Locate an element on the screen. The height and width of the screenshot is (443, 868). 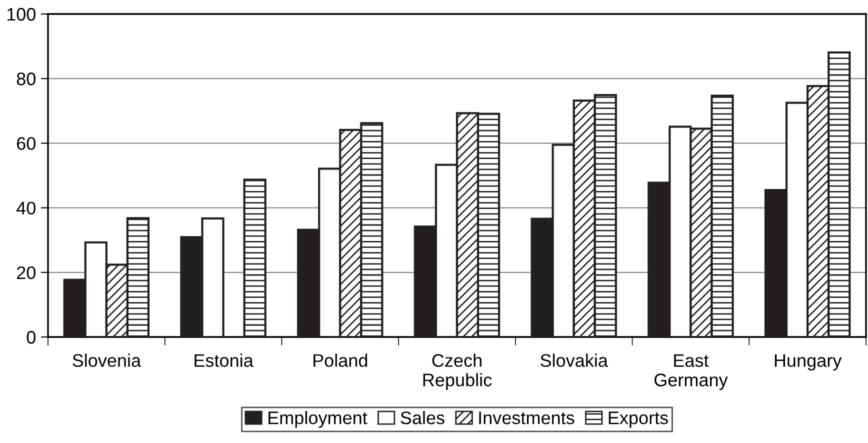
legend-label: Employment is located at coordinates (318, 419).